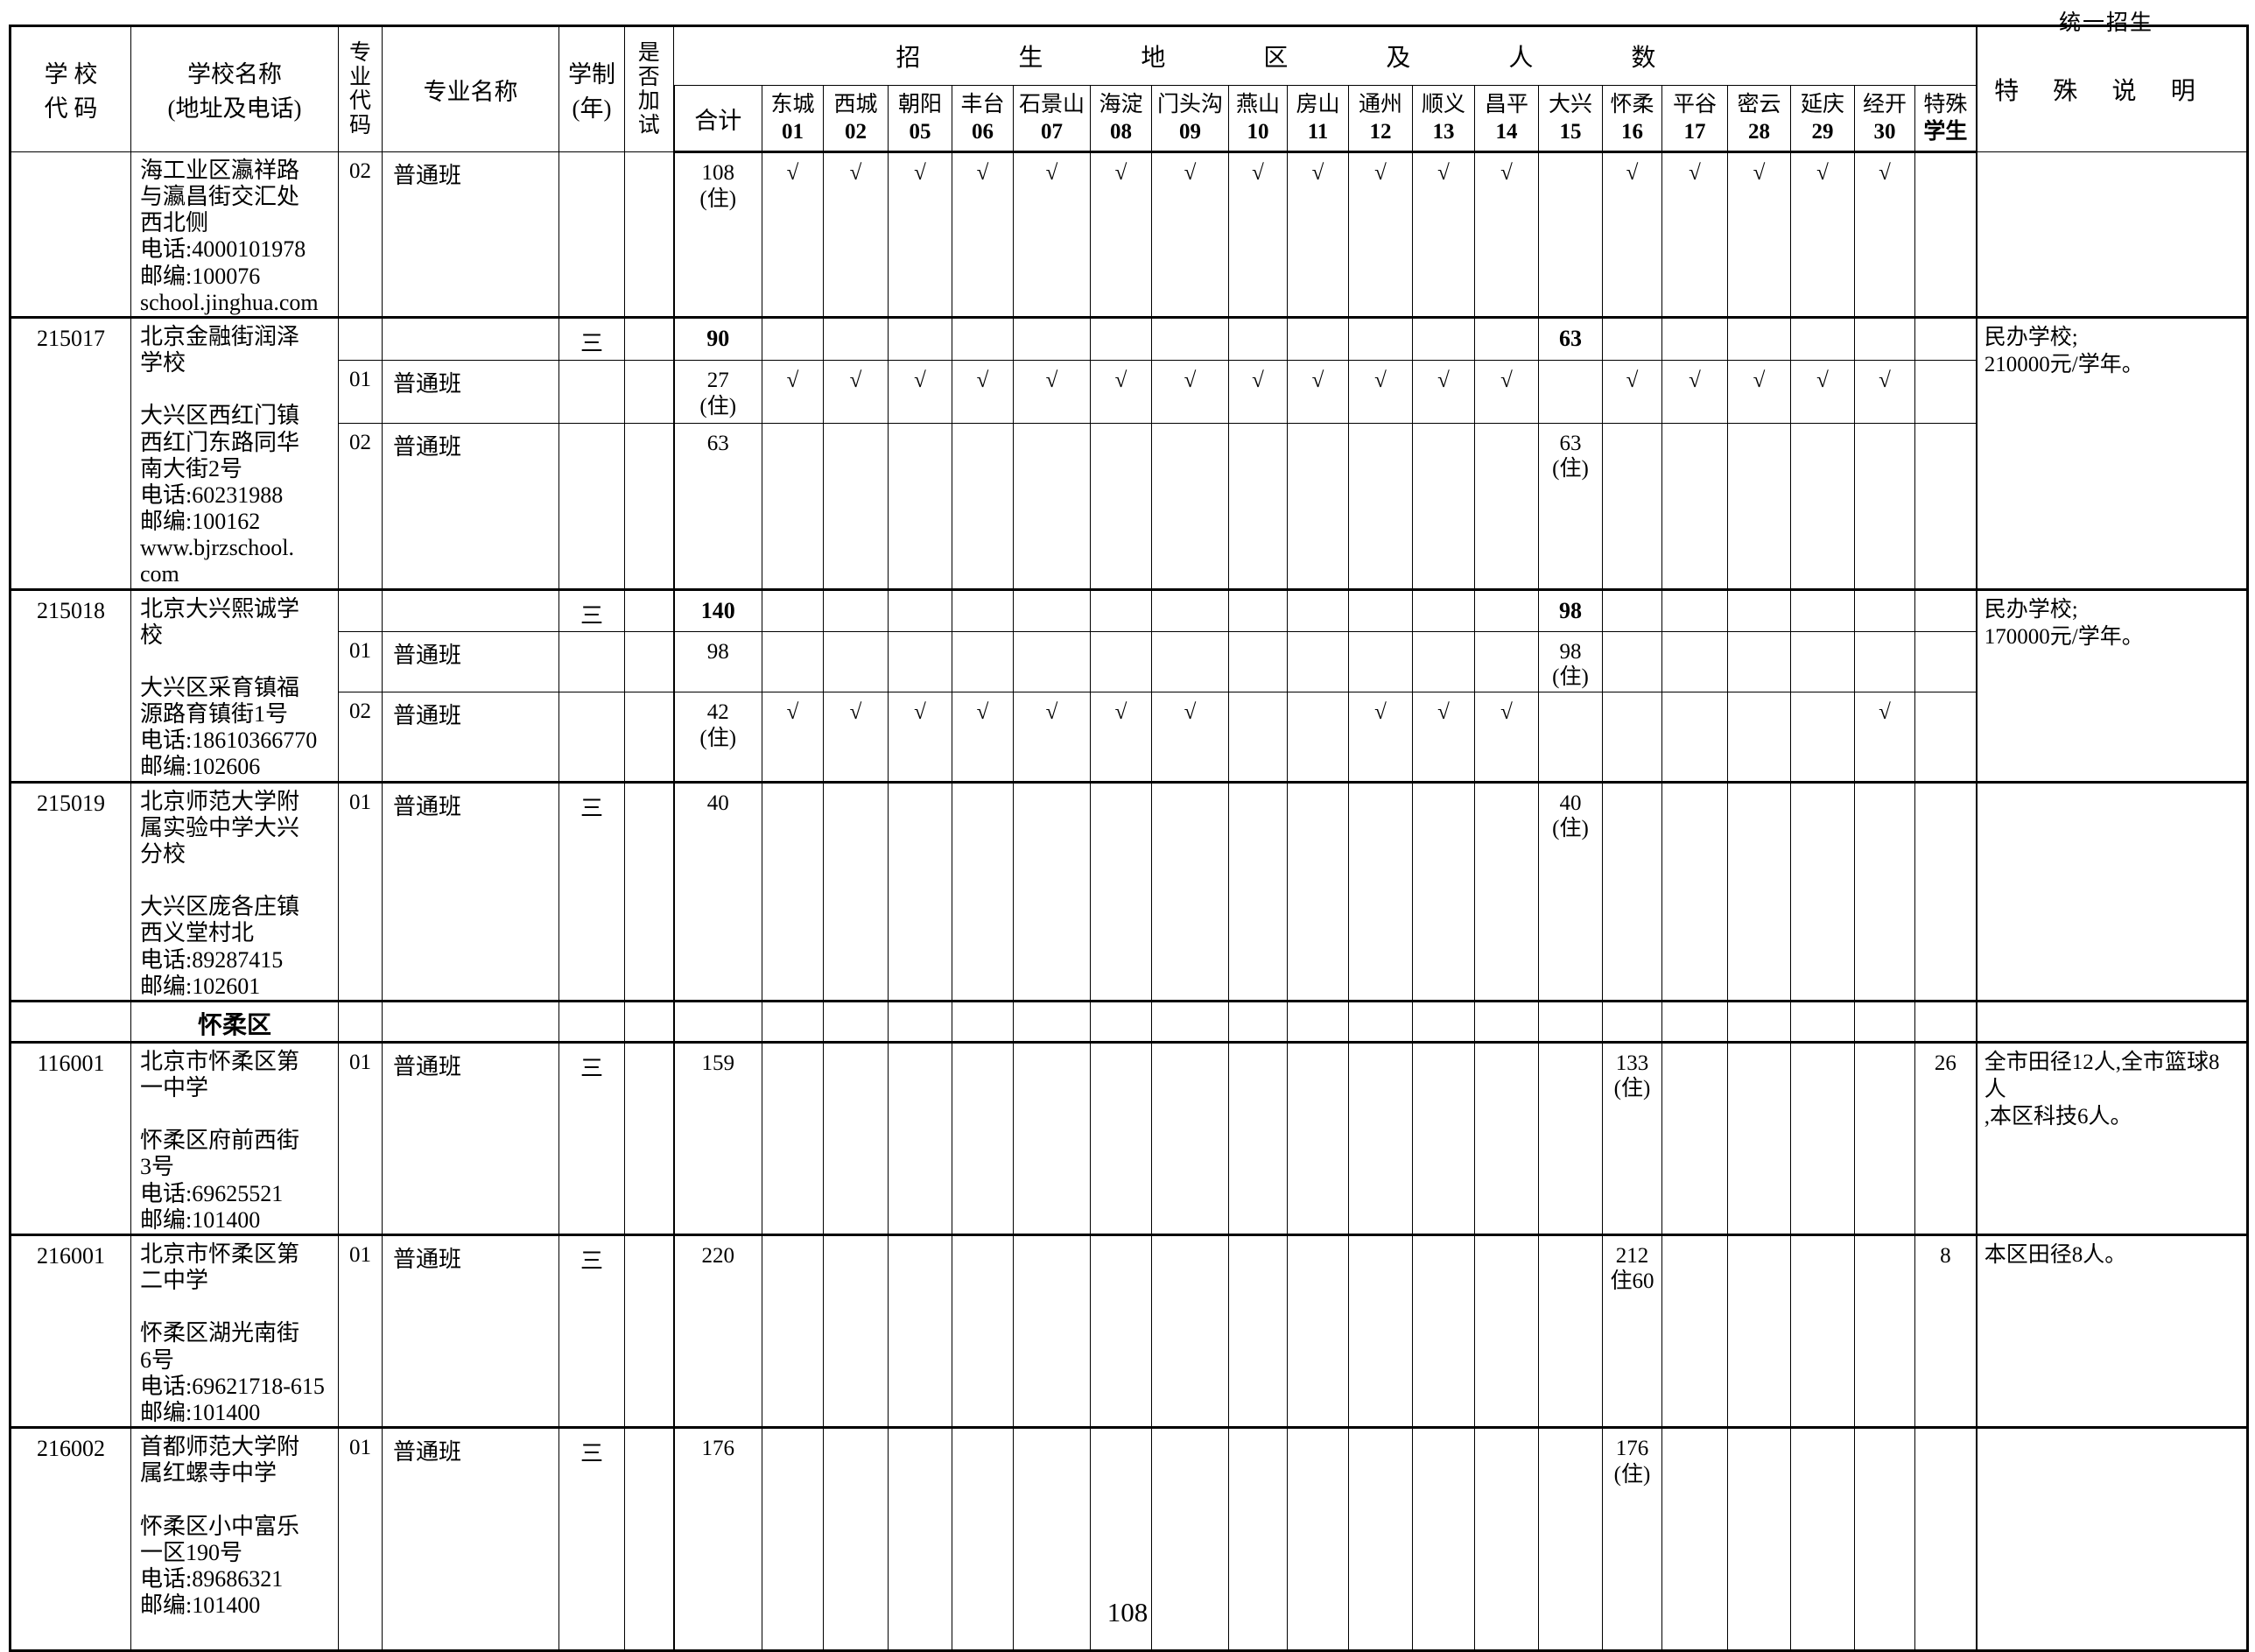 The height and width of the screenshot is (1652, 2255). I want to click on school-code-cell: 215018, so click(70, 685).